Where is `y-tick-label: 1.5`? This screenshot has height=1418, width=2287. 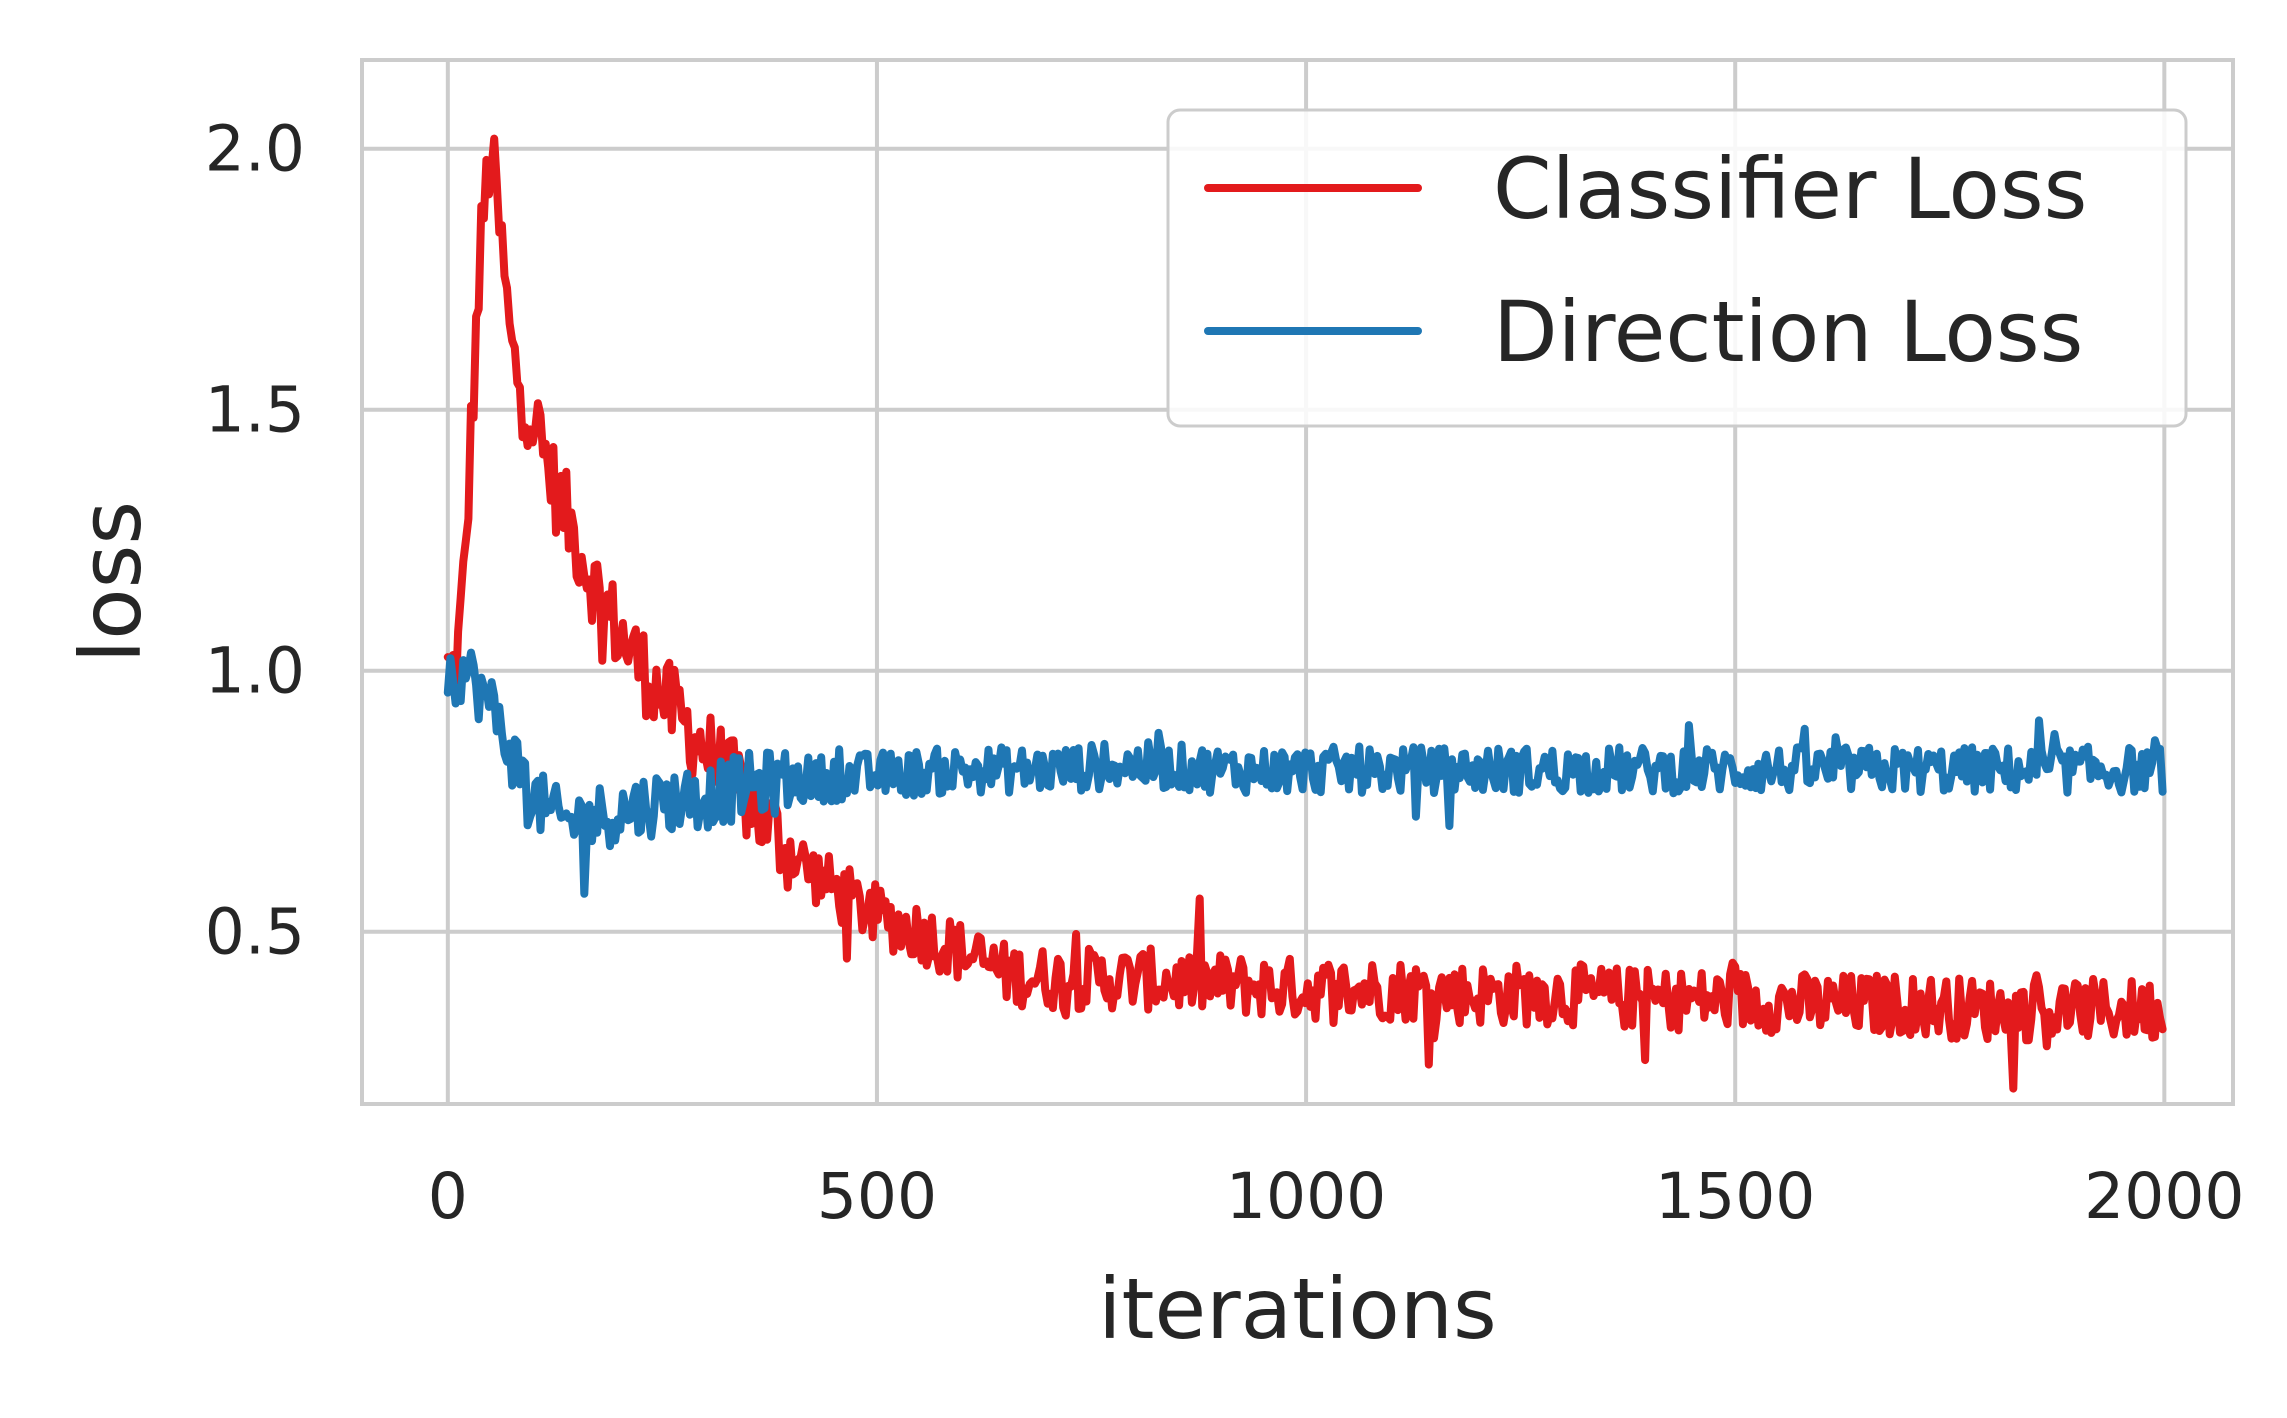 y-tick-label: 1.5 is located at coordinates (255, 410).